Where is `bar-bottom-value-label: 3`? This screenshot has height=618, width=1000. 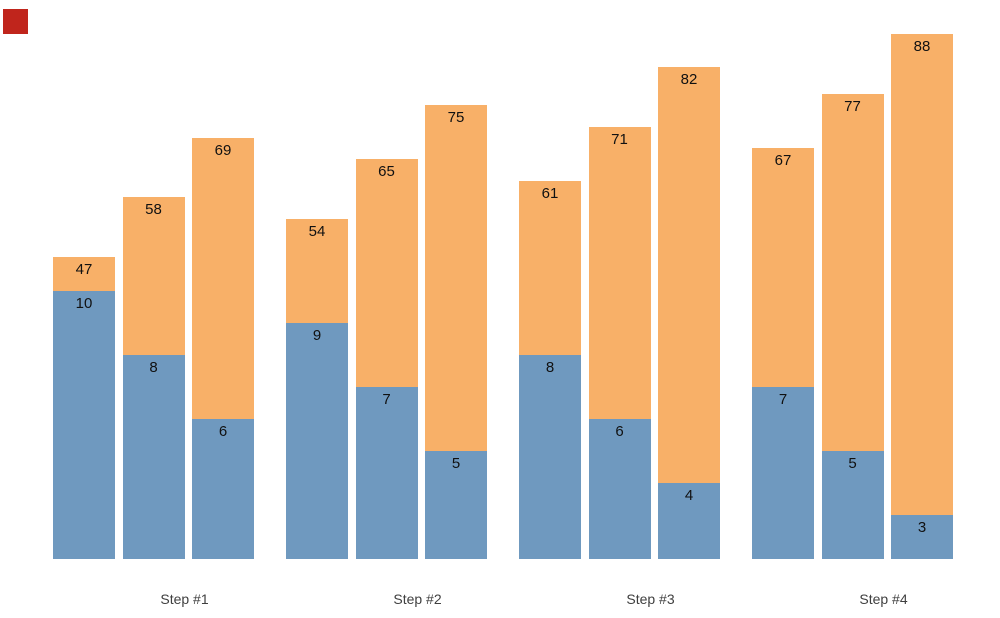
bar-bottom-value-label: 3 is located at coordinates (922, 527).